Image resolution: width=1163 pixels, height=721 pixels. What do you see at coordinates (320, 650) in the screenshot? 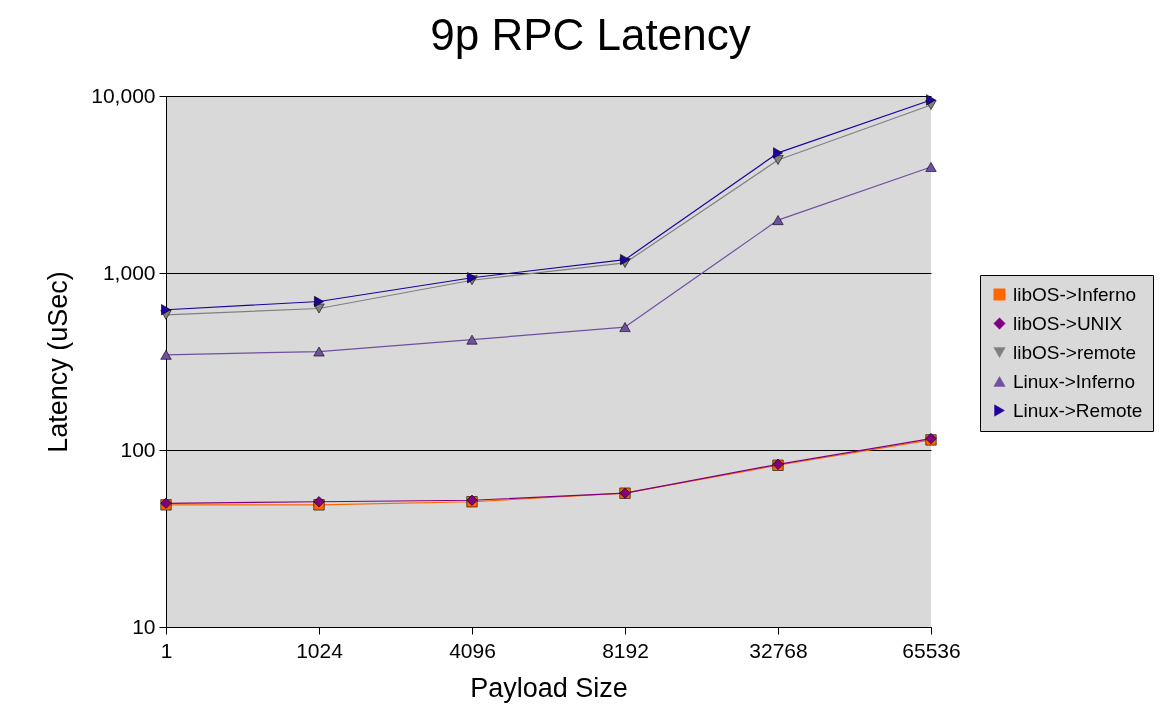
I see `x-tick-label: 1024` at bounding box center [320, 650].